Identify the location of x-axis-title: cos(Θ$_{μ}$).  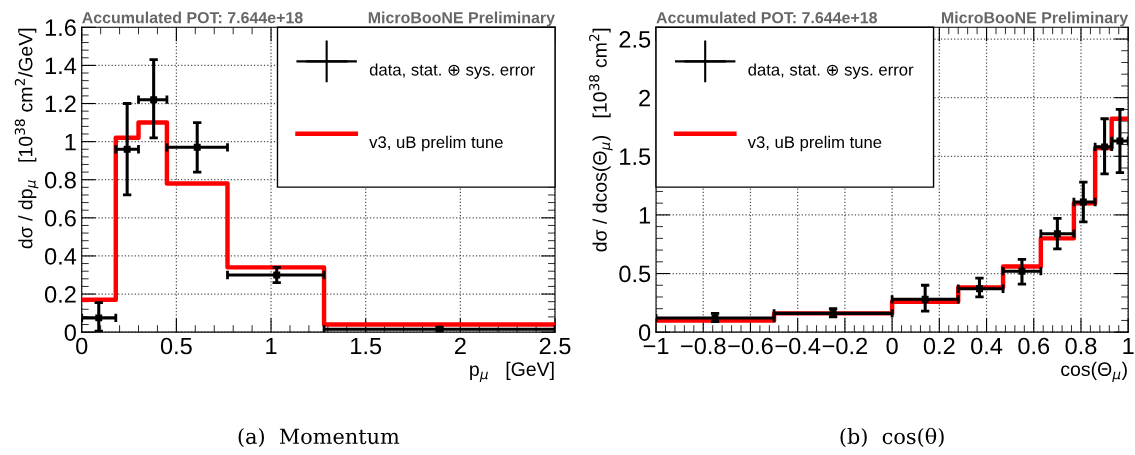
(1094, 371).